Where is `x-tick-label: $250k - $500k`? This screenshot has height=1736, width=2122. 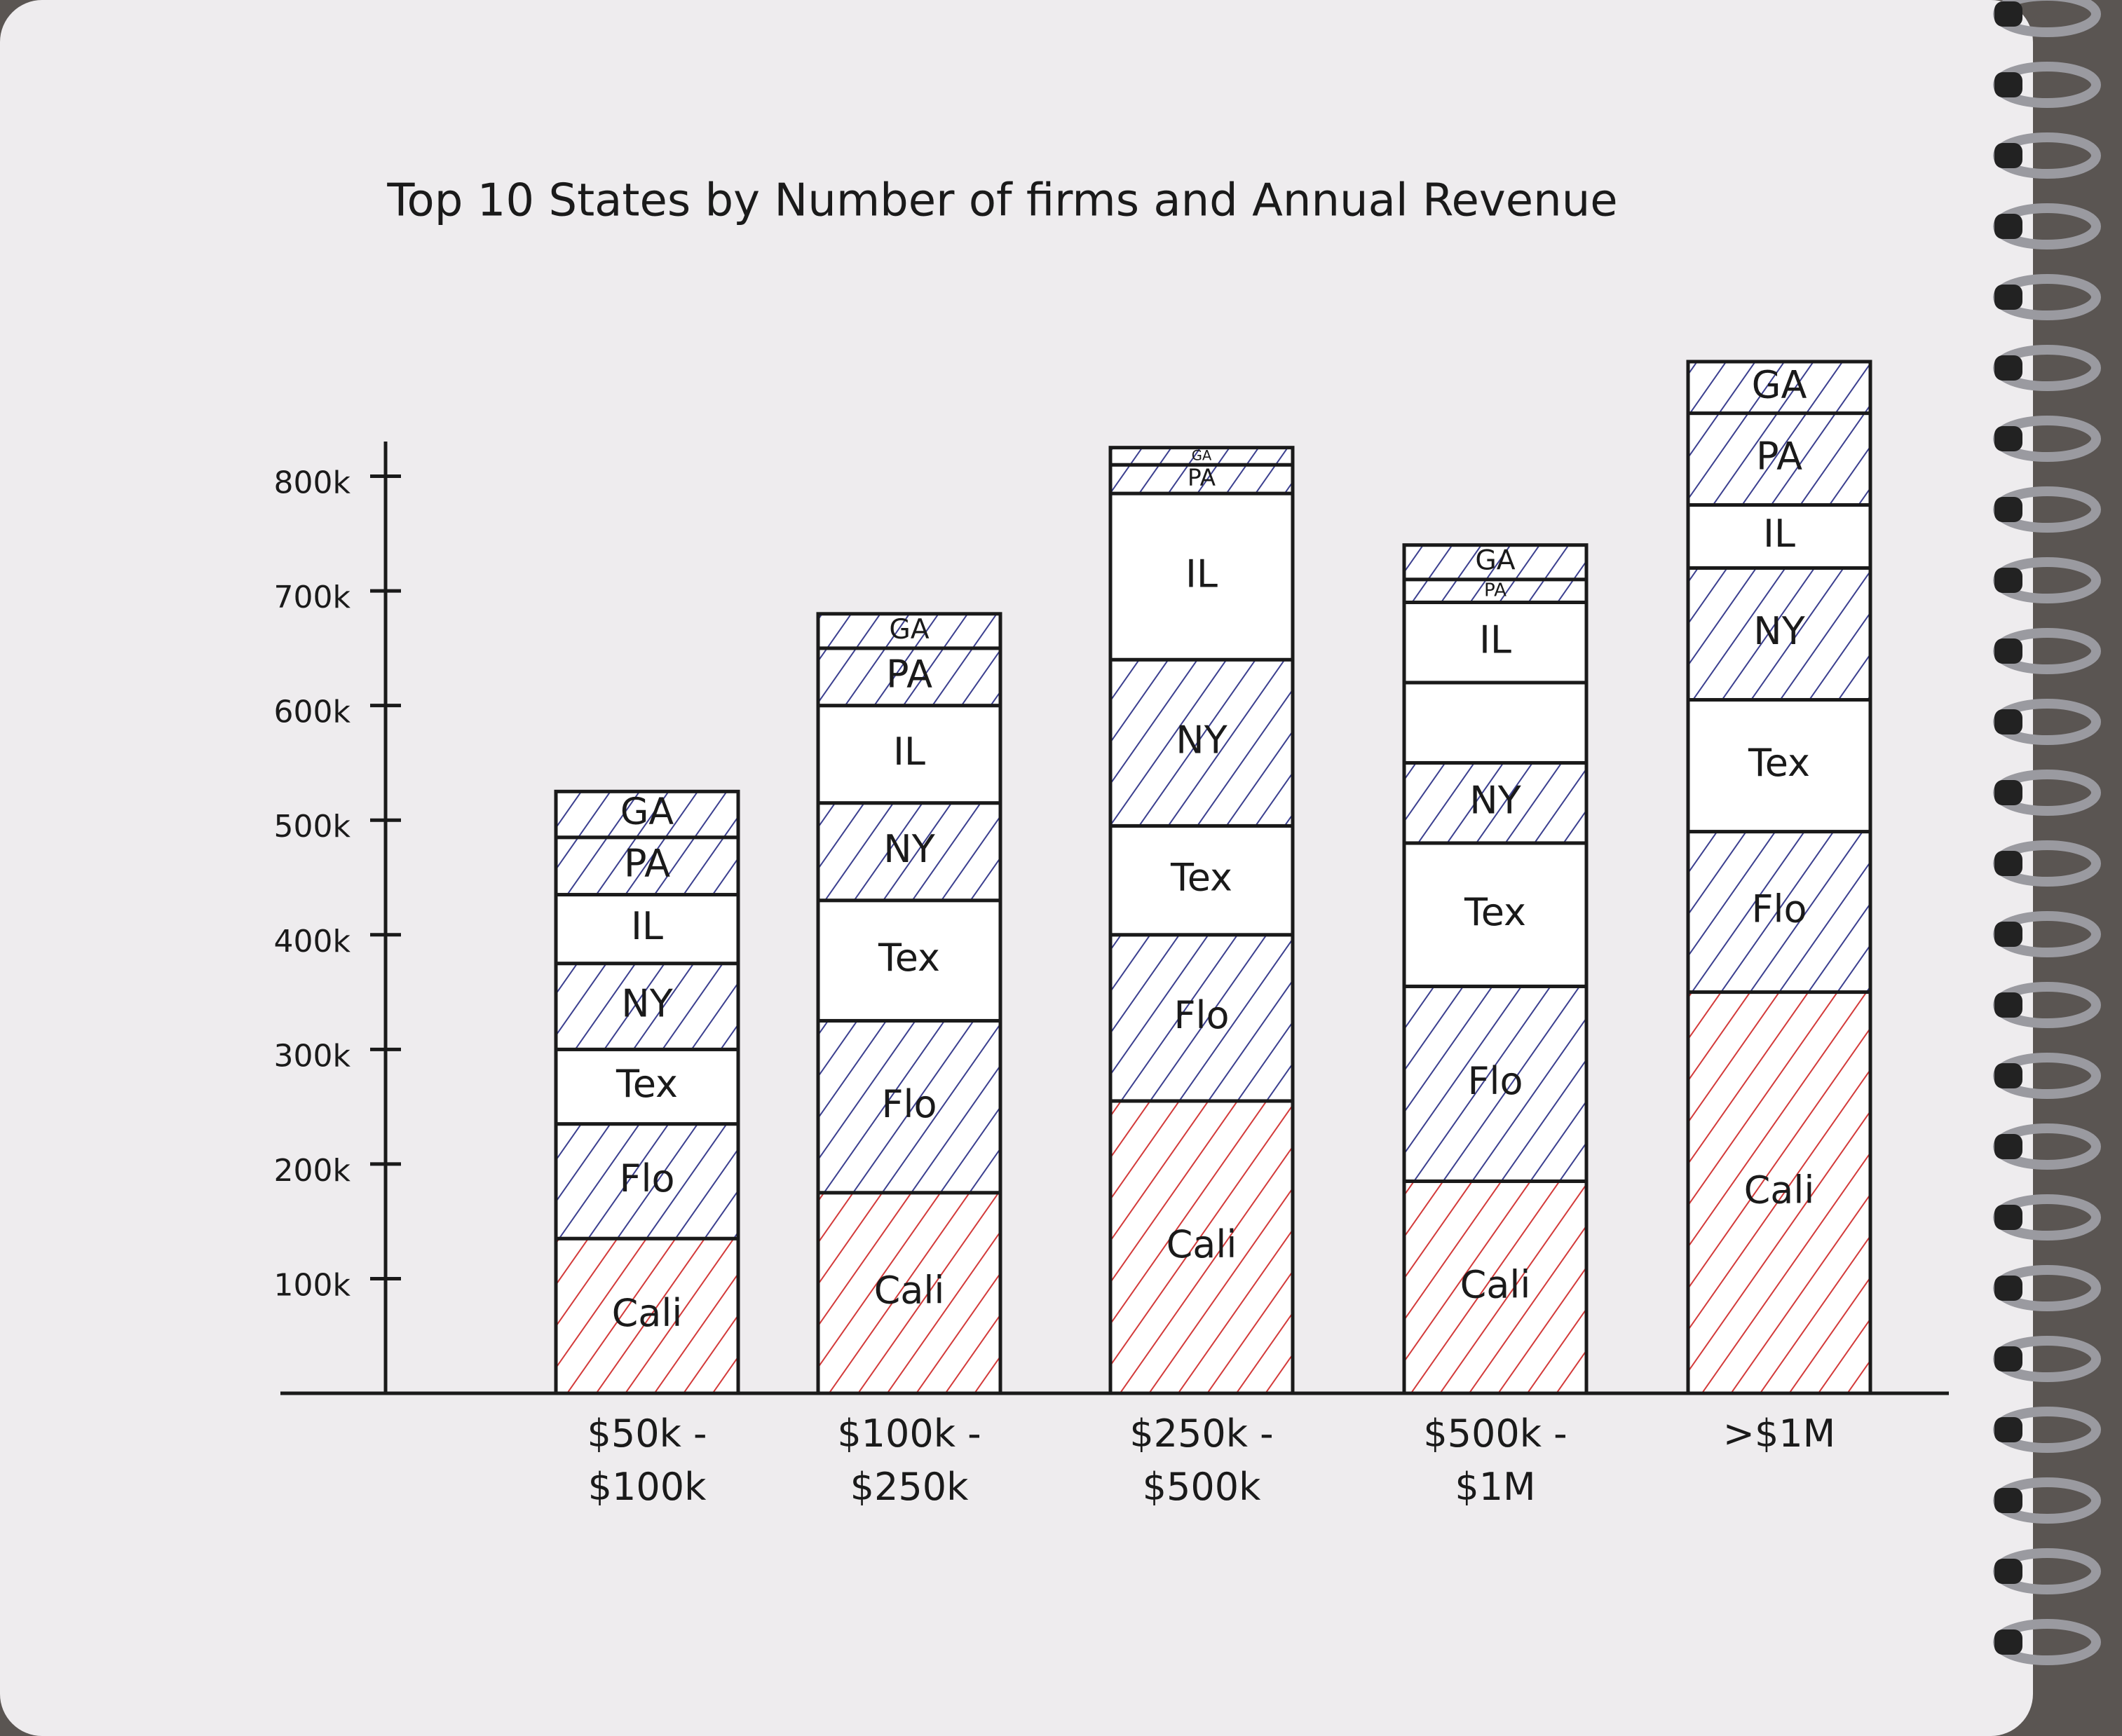 x-tick-label: $250k - $500k is located at coordinates (1201, 1460).